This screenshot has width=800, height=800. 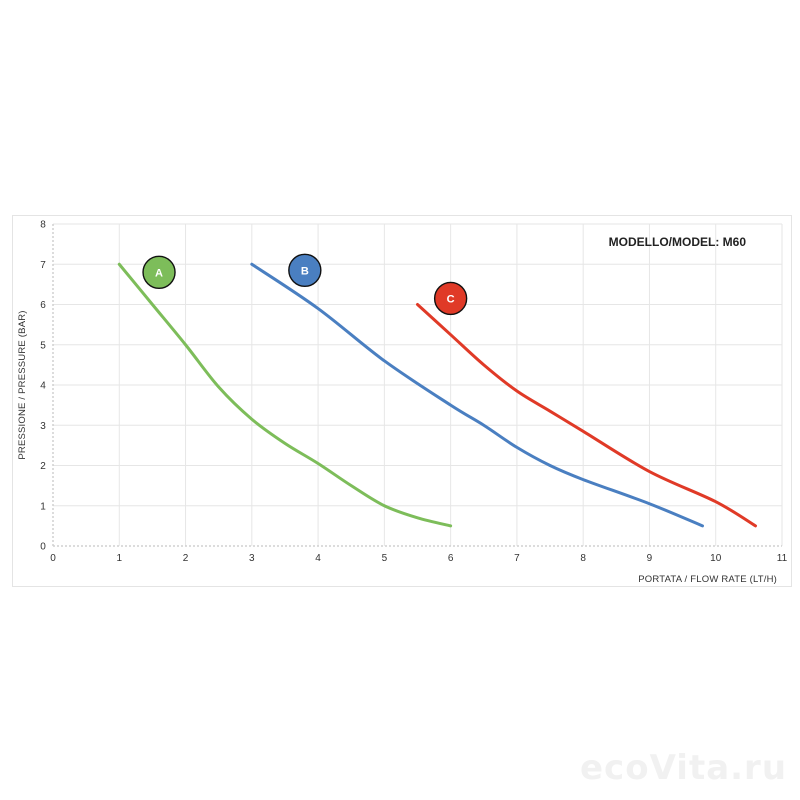 I want to click on x-tick-label: 0, so click(x=53, y=558).